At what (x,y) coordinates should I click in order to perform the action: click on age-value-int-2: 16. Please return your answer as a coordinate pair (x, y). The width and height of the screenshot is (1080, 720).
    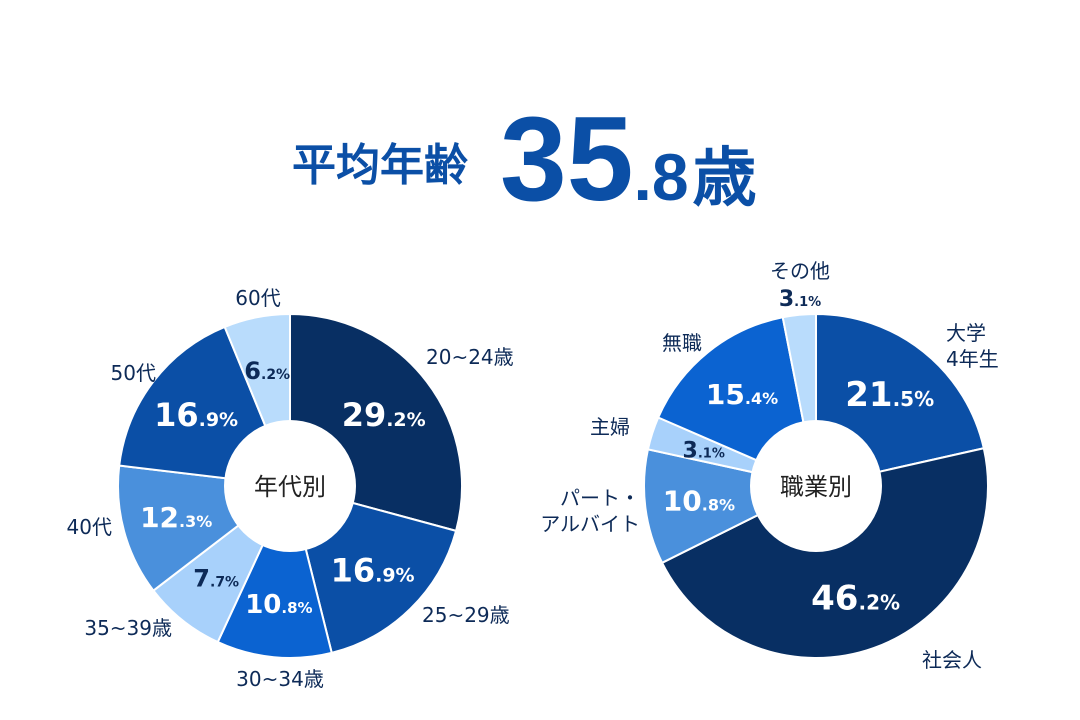
    Looking at the image, I should click on (353, 571).